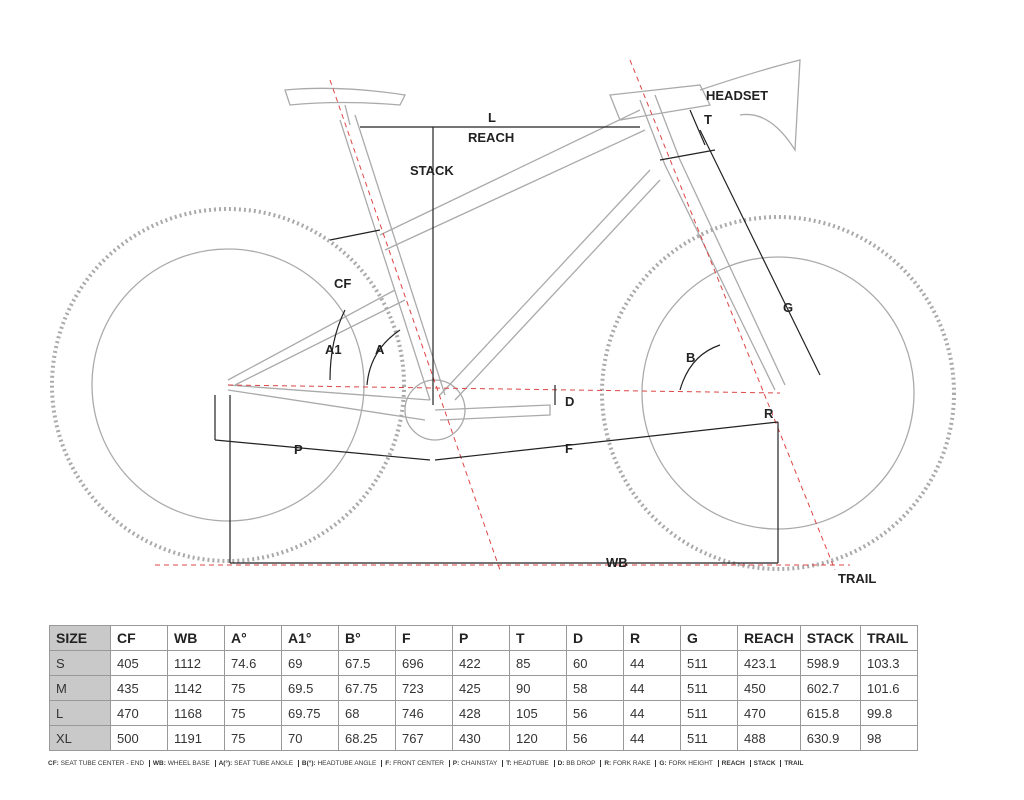 The image size is (1024, 800). Describe the element at coordinates (196, 638) in the screenshot. I see `header-cell: WB` at that location.